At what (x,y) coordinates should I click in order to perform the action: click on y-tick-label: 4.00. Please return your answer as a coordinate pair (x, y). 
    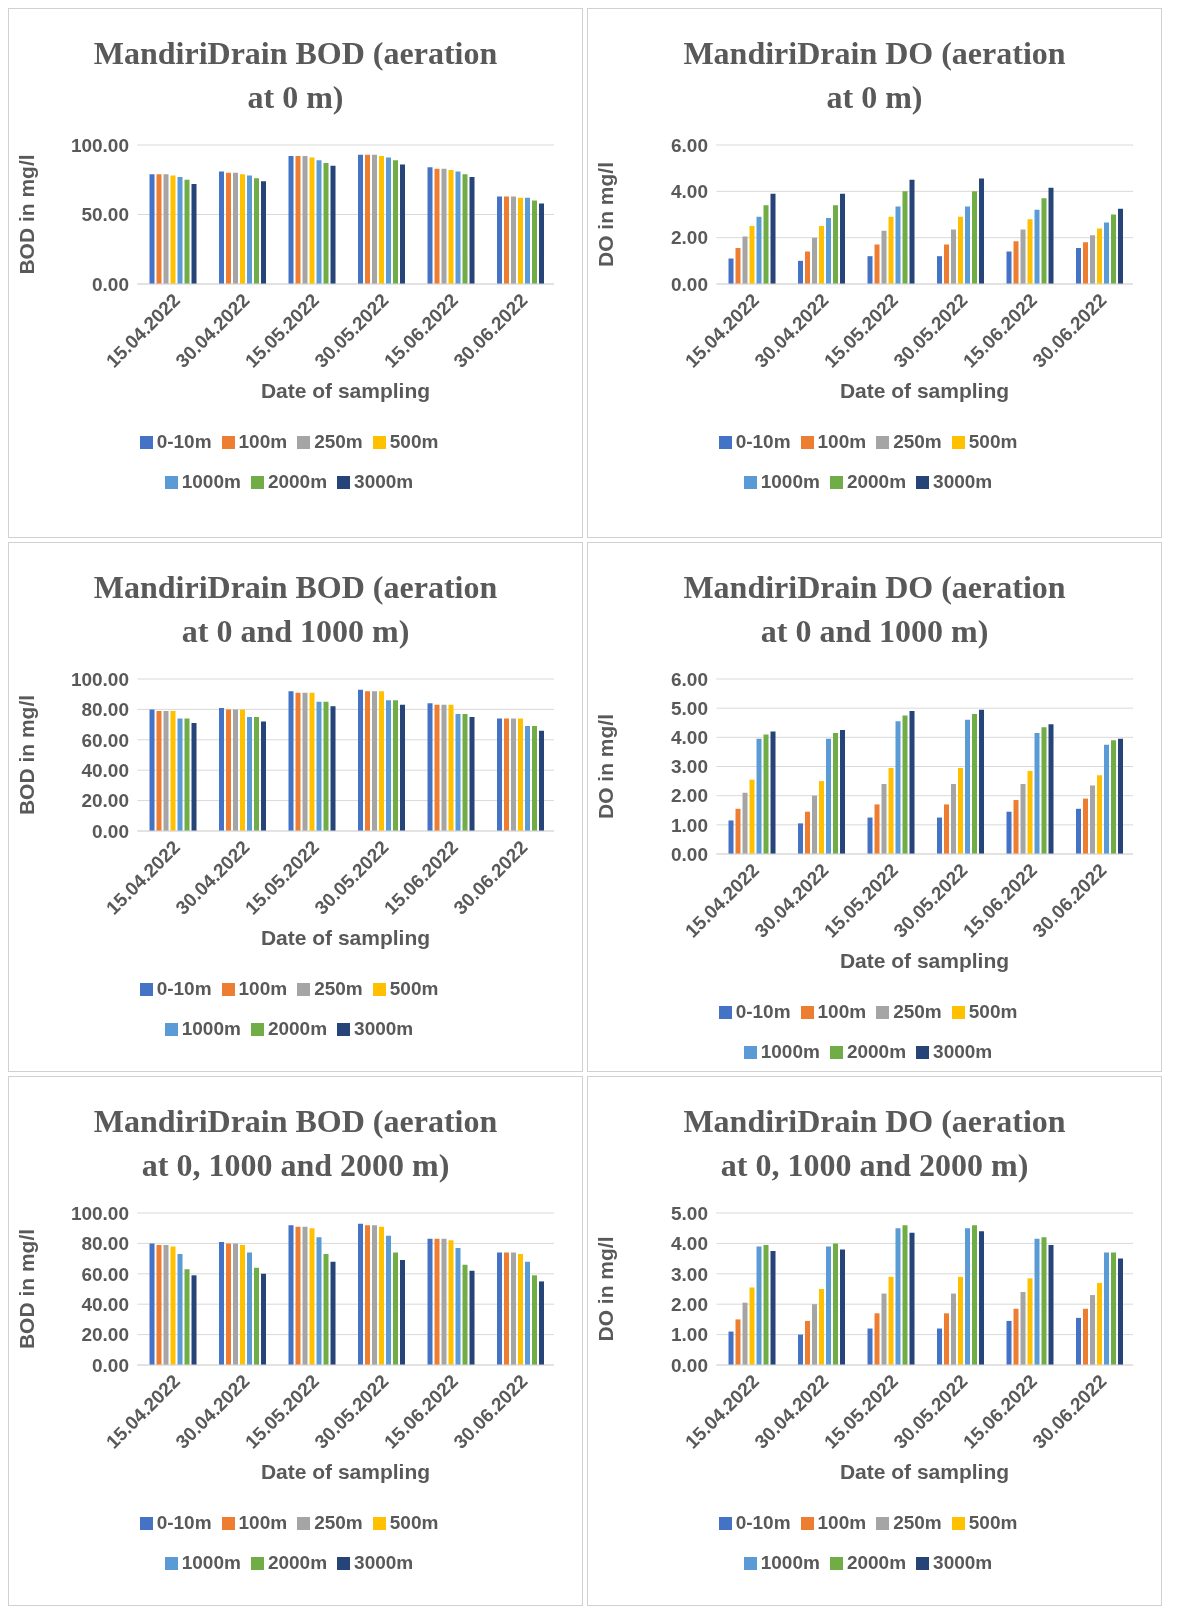
    Looking at the image, I should click on (689, 192).